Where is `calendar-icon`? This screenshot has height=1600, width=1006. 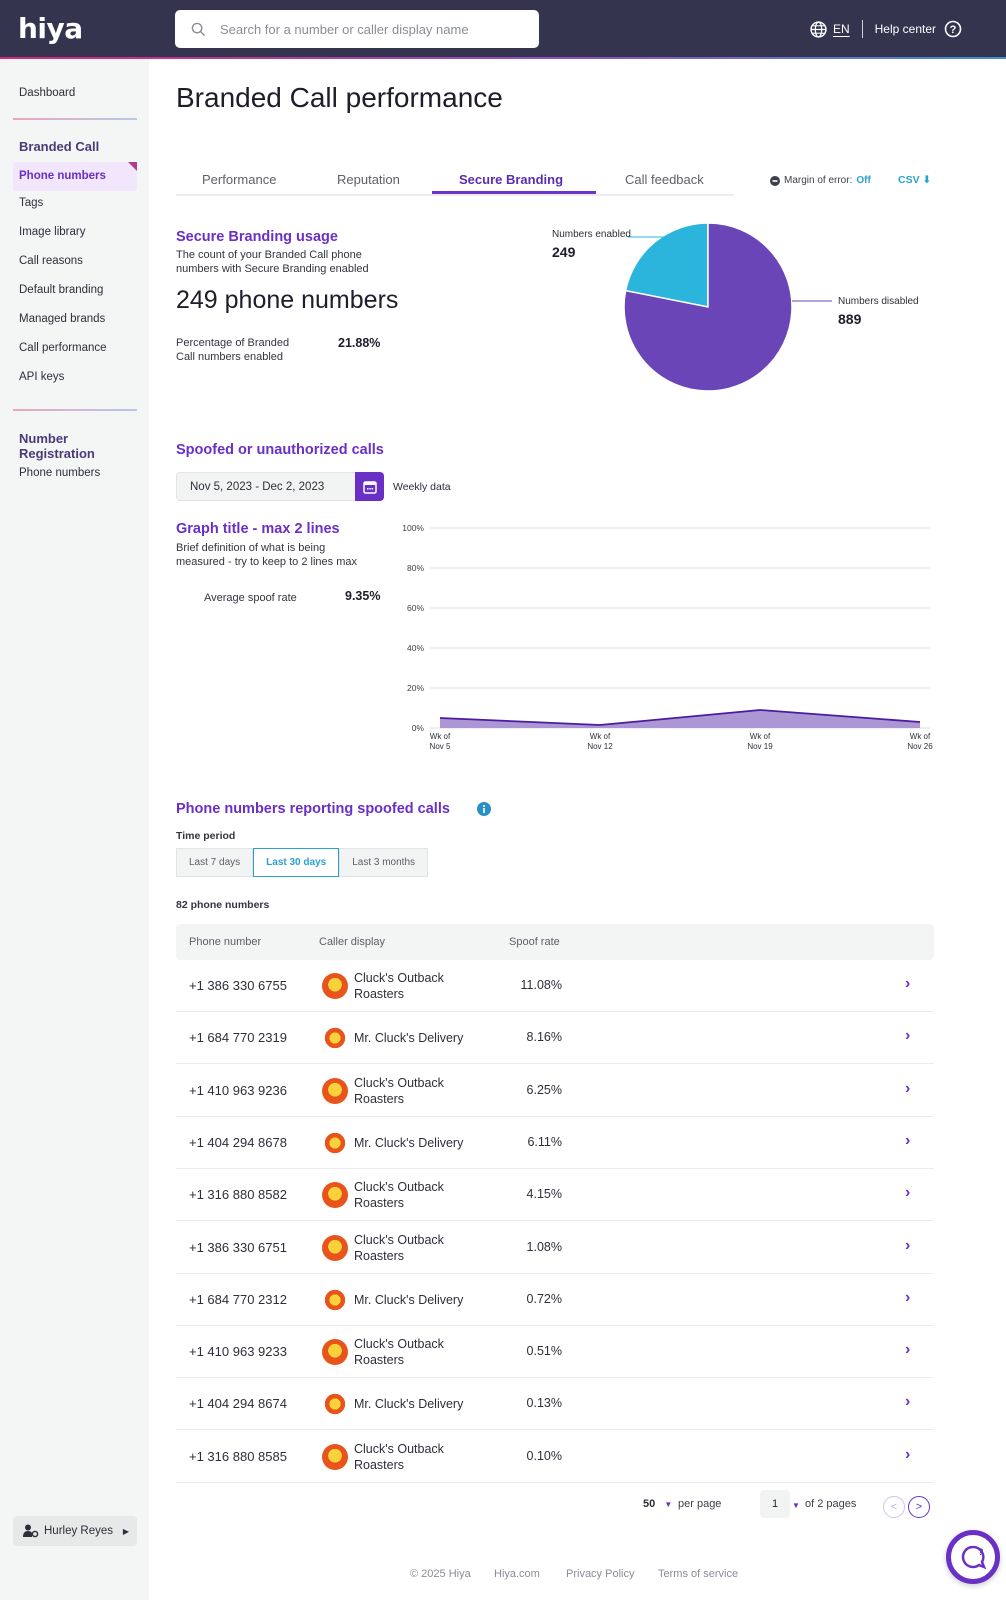
calendar-icon is located at coordinates (369, 487).